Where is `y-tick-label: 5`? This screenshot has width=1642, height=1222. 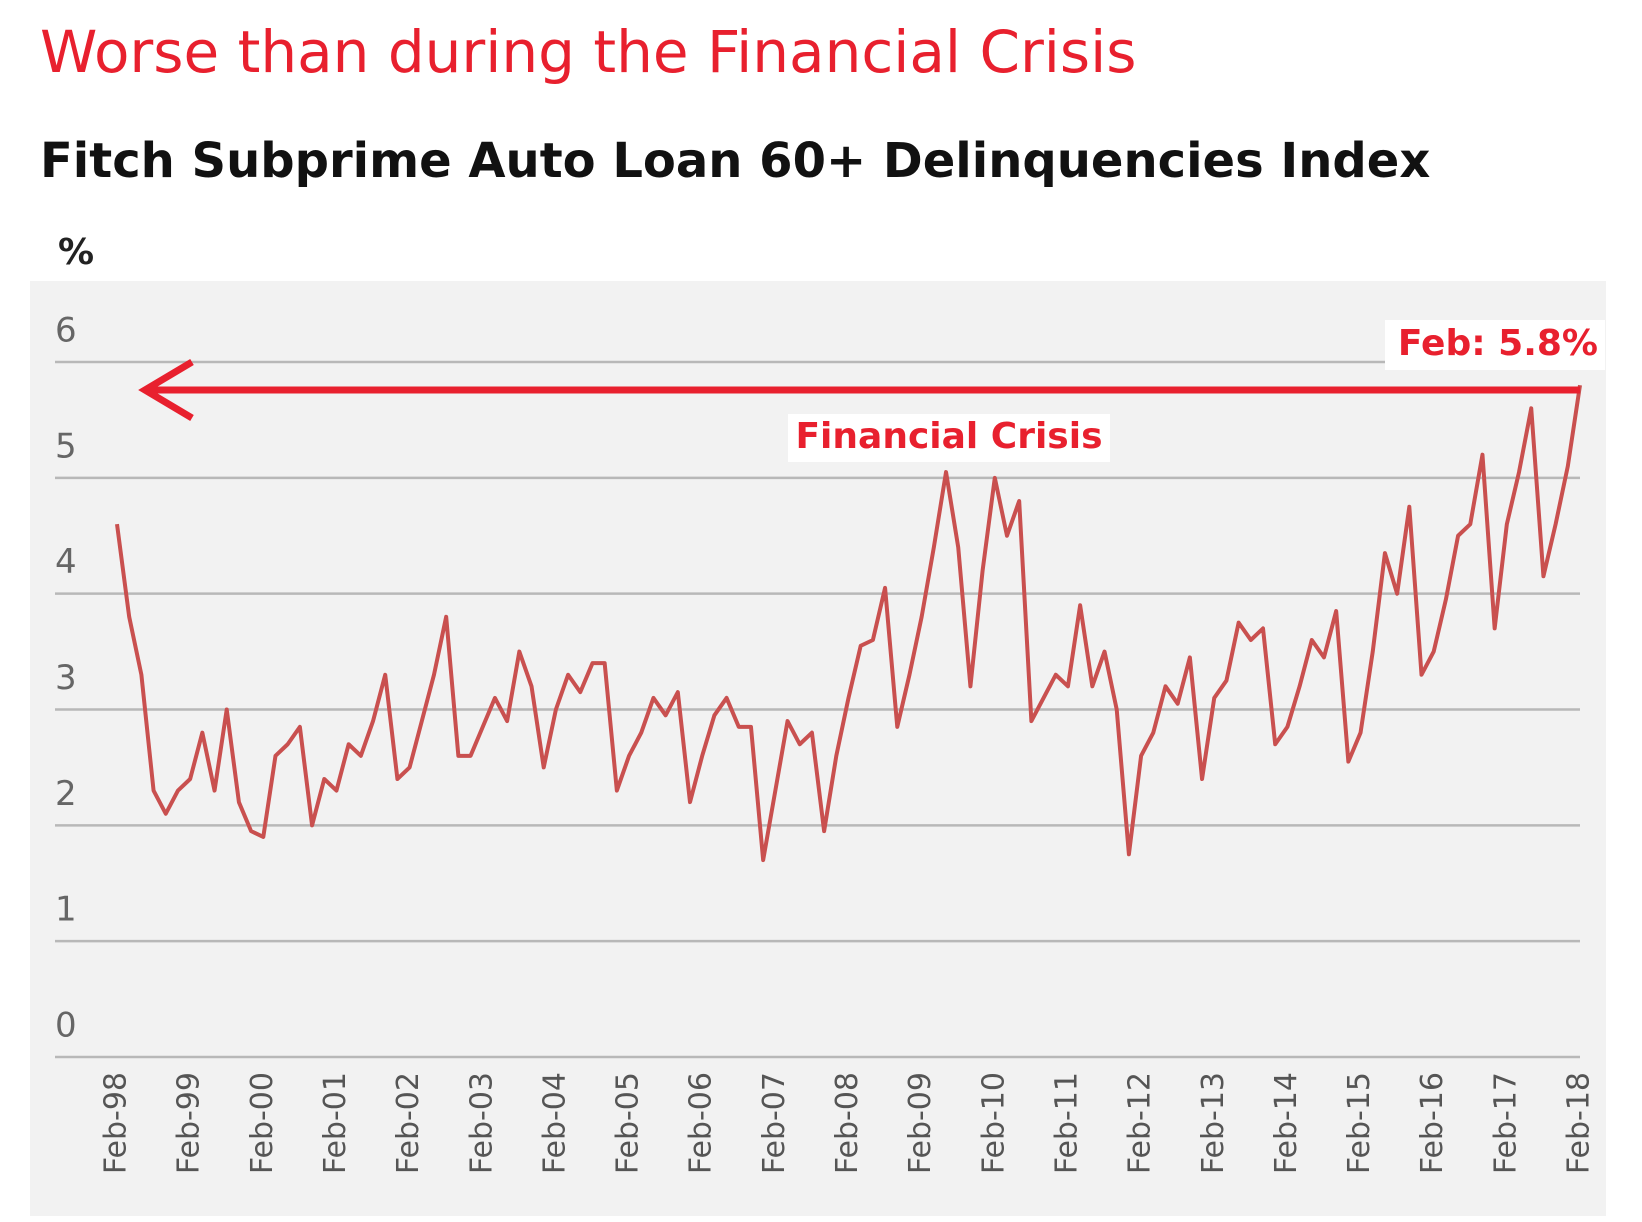
y-tick-label: 5 is located at coordinates (66, 446).